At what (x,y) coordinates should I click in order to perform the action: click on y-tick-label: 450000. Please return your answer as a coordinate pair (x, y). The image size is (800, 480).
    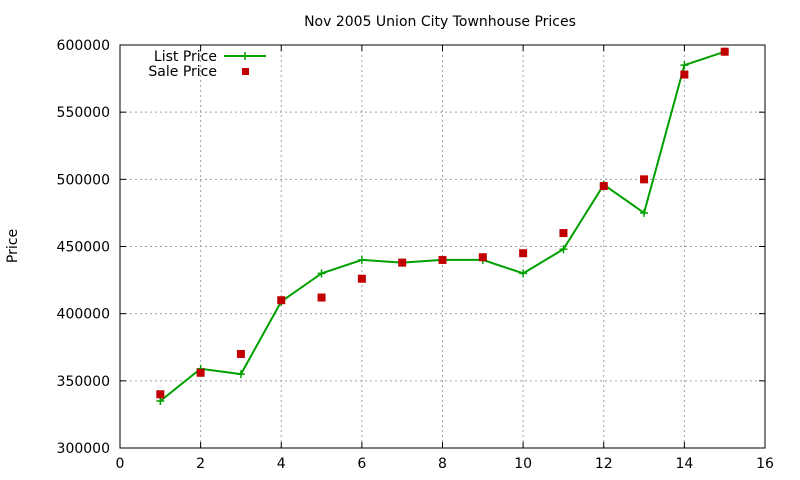
    Looking at the image, I should click on (83, 248).